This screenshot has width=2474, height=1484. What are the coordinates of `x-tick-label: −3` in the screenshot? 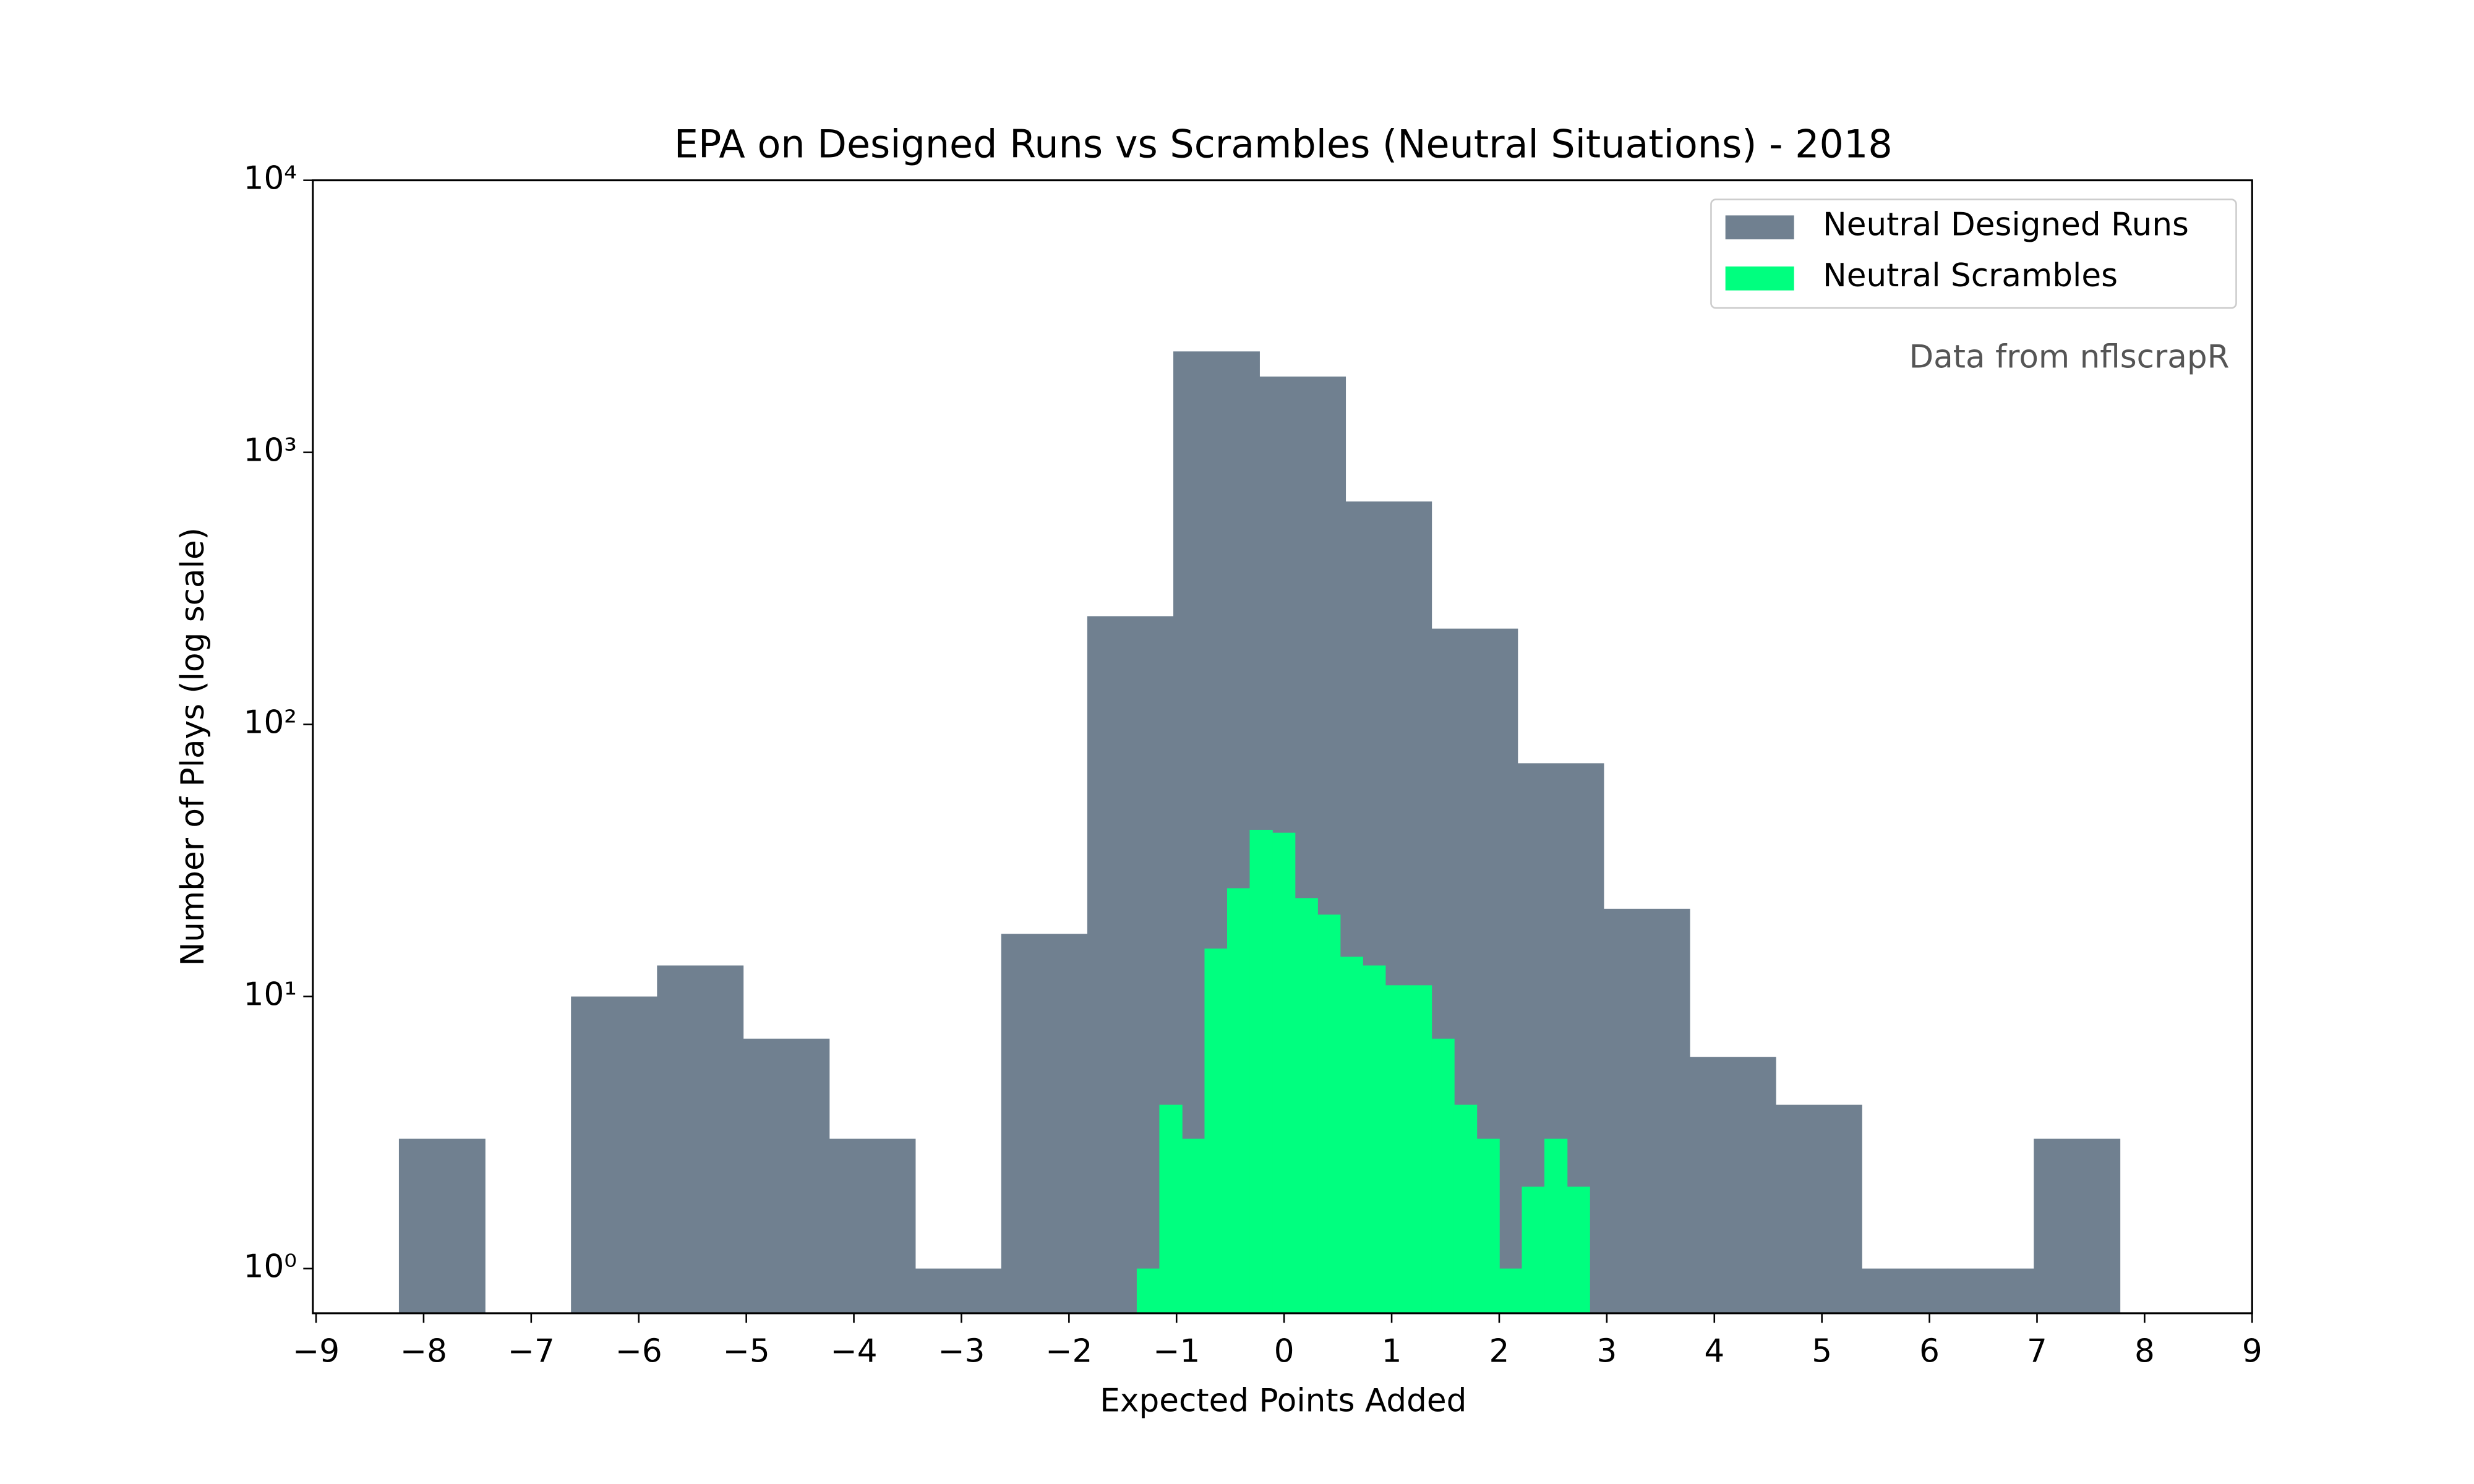 It's located at (961, 1351).